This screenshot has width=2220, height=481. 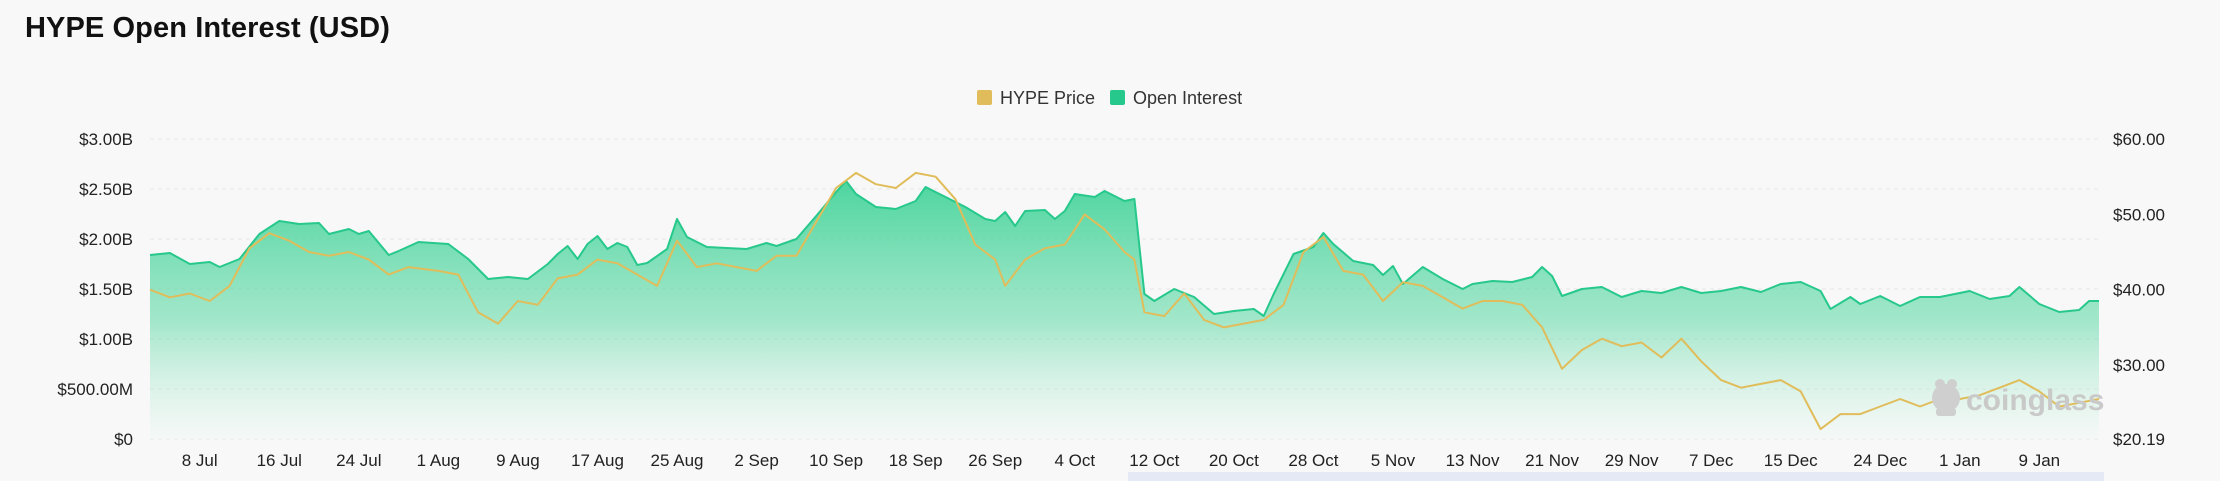 I want to click on x-axis-tick-label: 26 Sep, so click(x=995, y=460).